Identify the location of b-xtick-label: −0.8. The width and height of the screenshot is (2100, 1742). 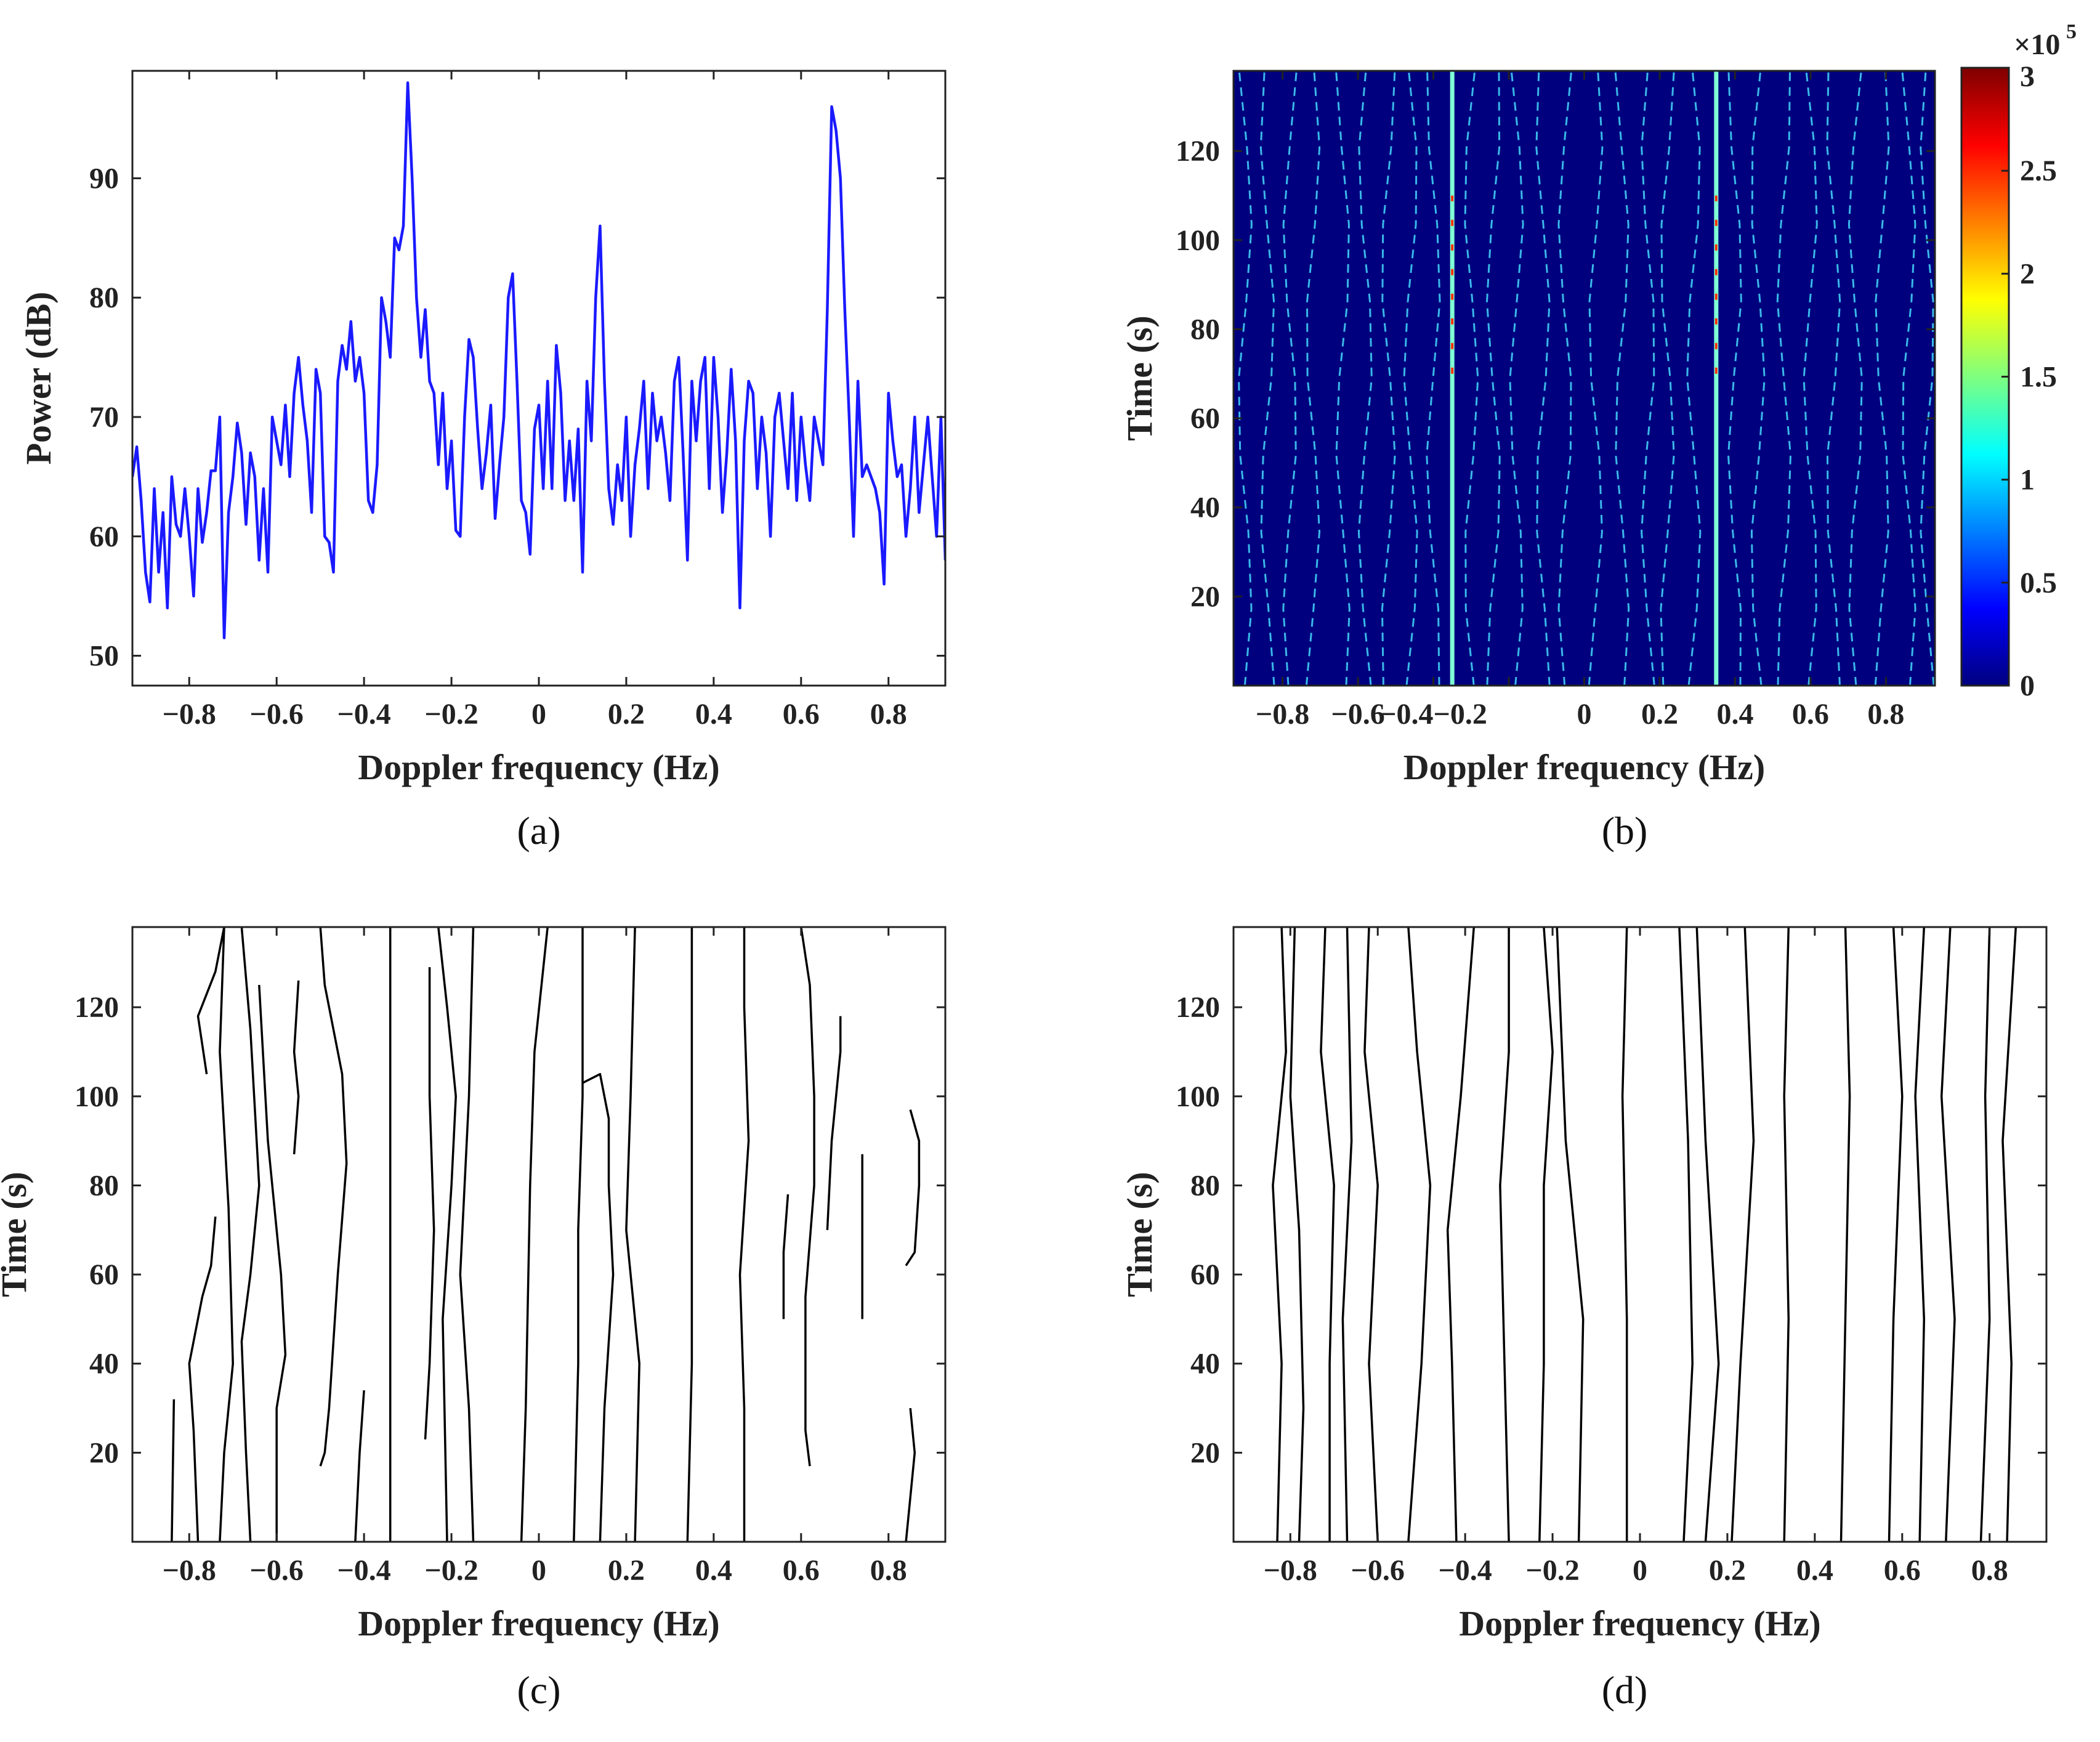
(1282, 714).